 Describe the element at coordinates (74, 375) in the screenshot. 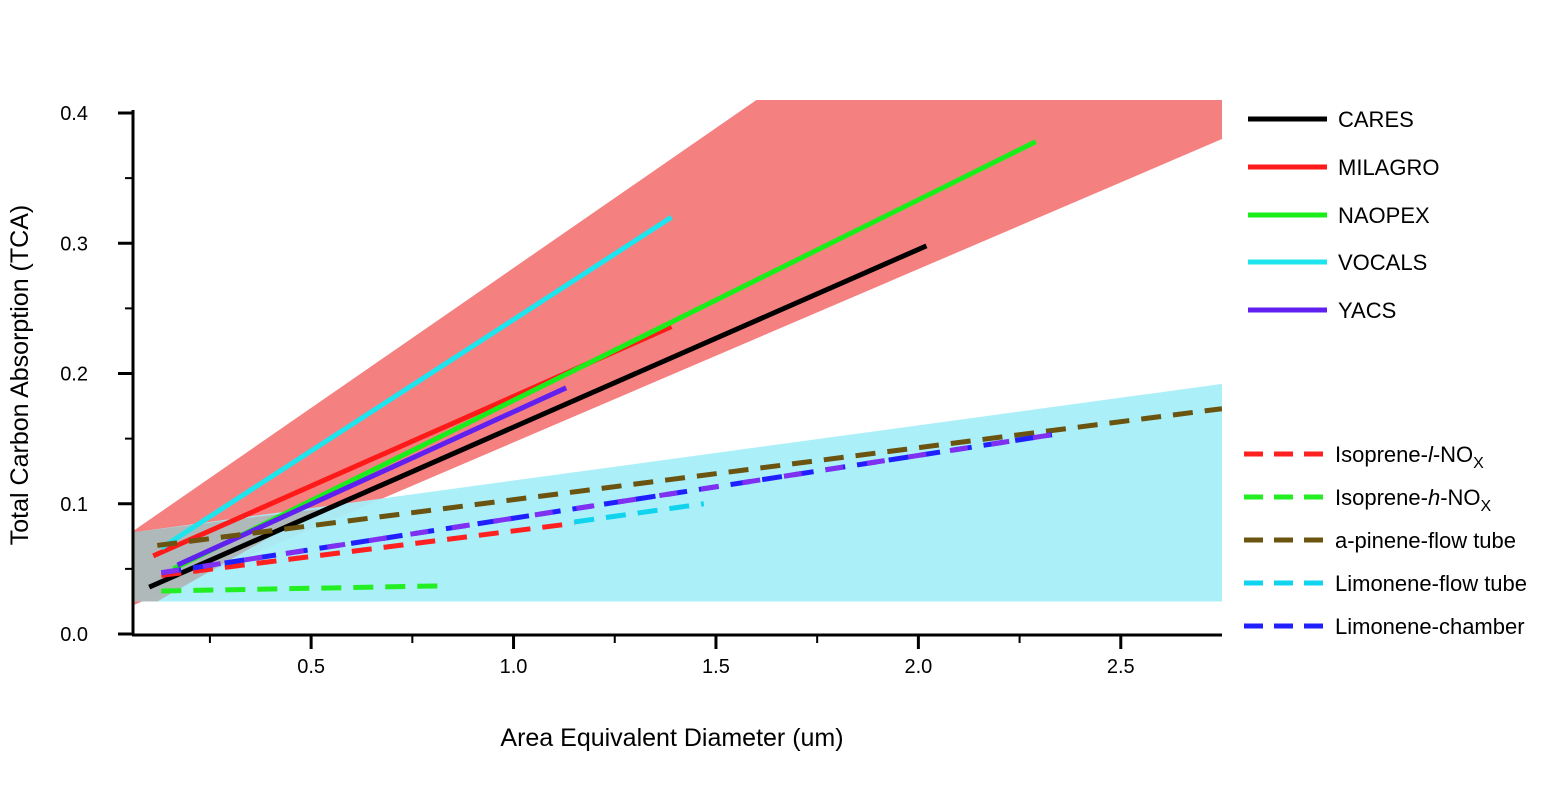

I see `y-tick-label: 0.2` at that location.